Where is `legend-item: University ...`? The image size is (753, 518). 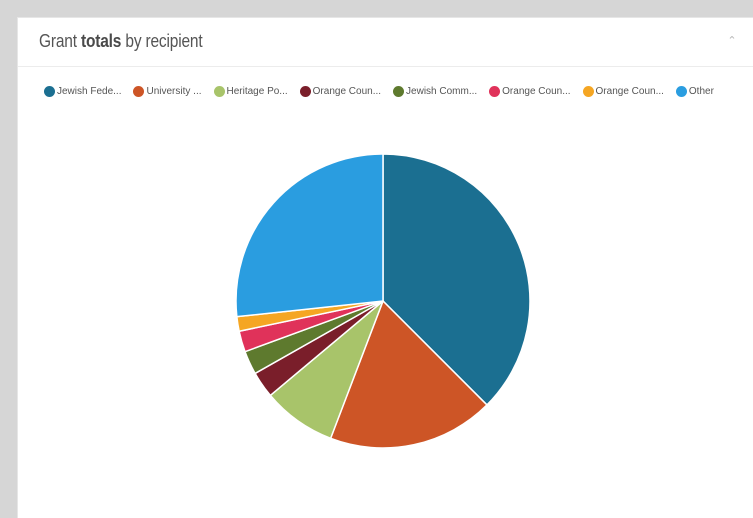
legend-item: University ... is located at coordinates (167, 91).